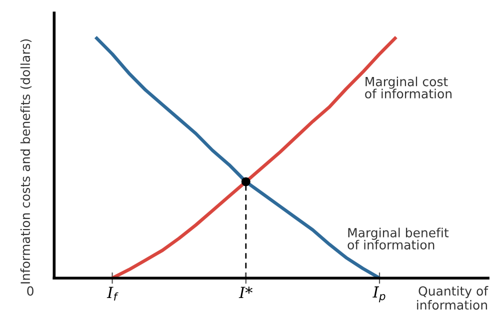 The image size is (497, 326). What do you see at coordinates (398, 239) in the screenshot?
I see `annotation: Marginal benefit of information` at bounding box center [398, 239].